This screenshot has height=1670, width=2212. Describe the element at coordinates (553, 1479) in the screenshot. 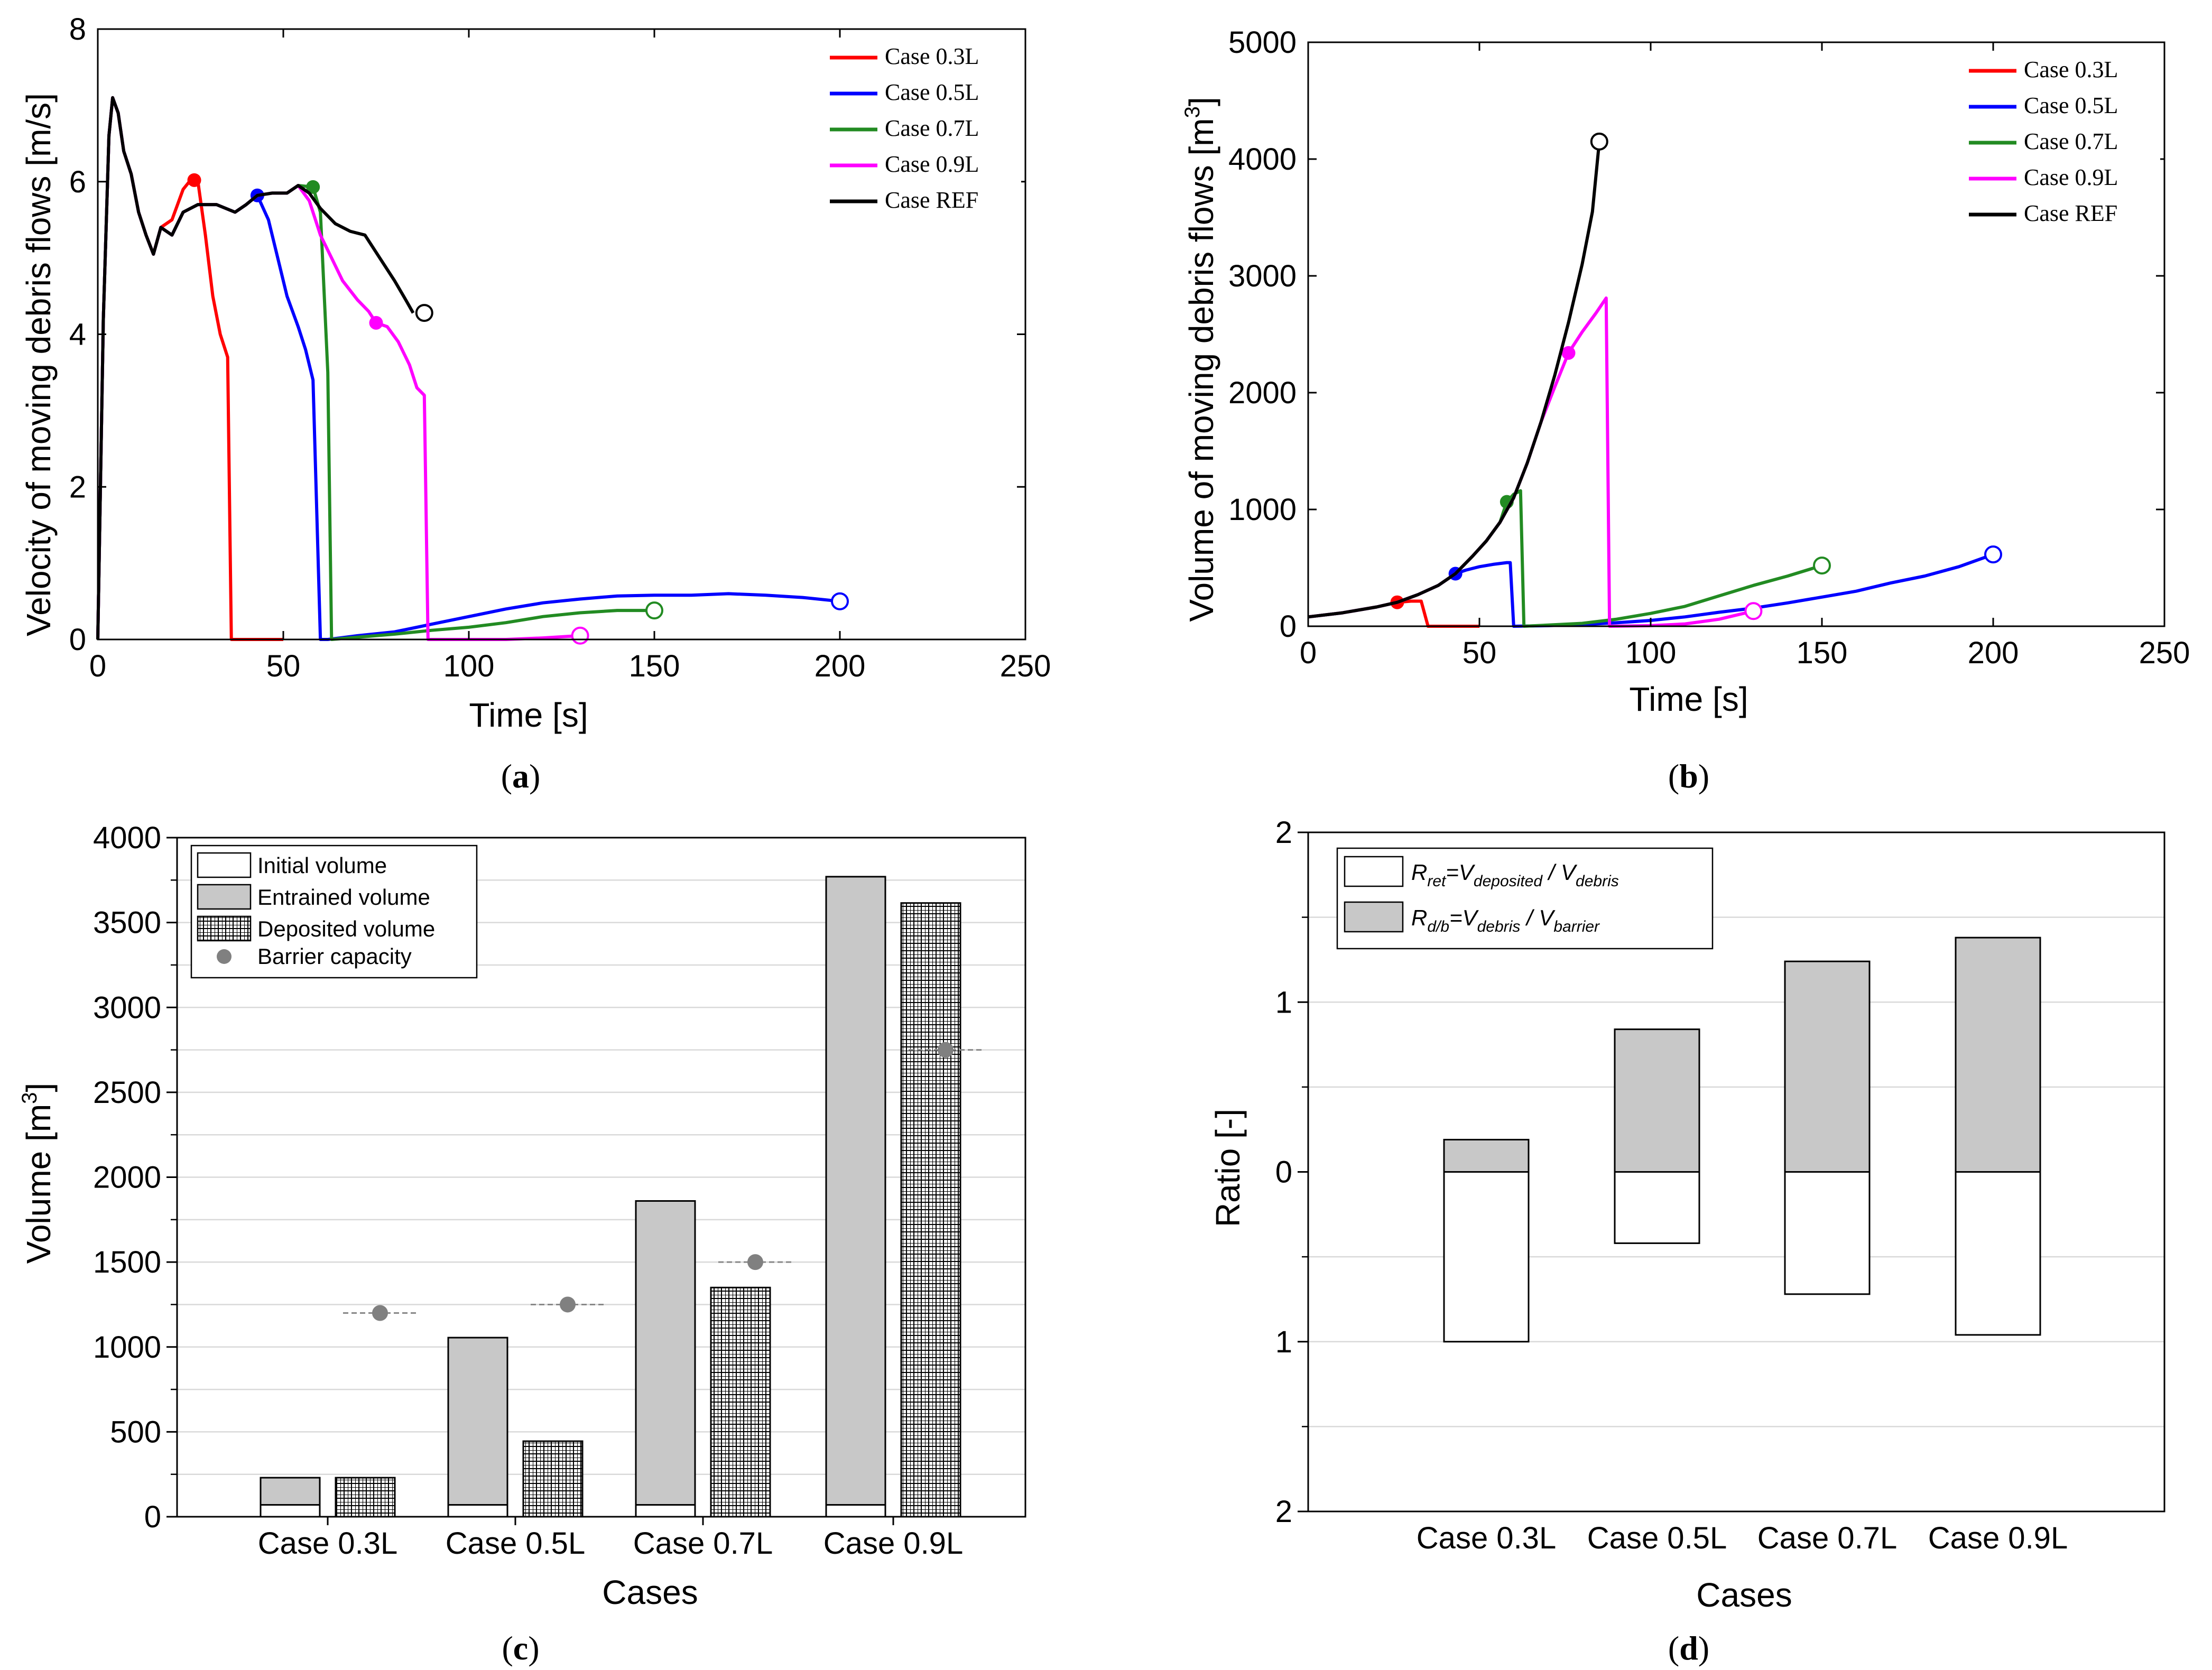

I see `c-bar-deposited-case-0-5l` at that location.